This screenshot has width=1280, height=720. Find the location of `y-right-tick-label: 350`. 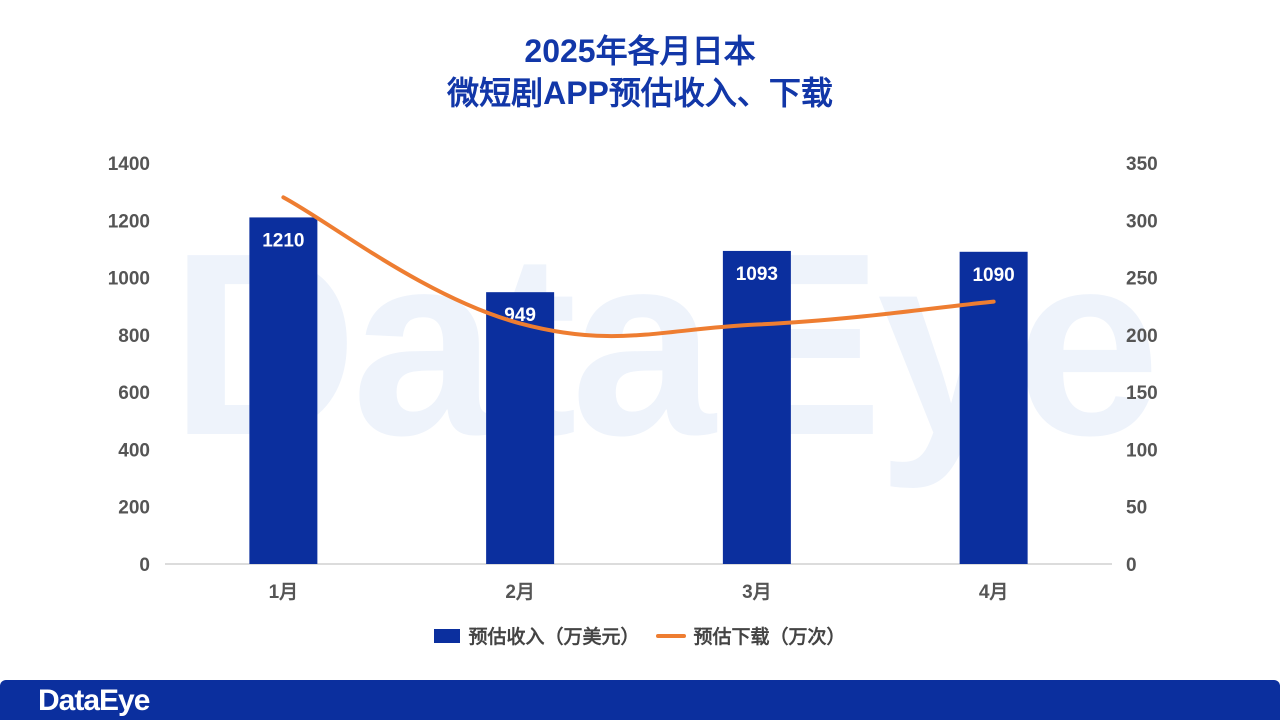

y-right-tick-label: 350 is located at coordinates (1142, 164).